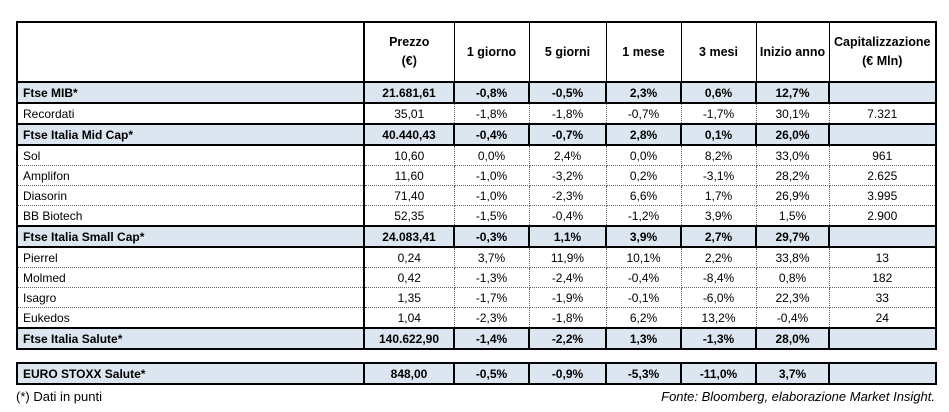 The image size is (949, 412). I want to click on header-cell-name, so click(190, 52).